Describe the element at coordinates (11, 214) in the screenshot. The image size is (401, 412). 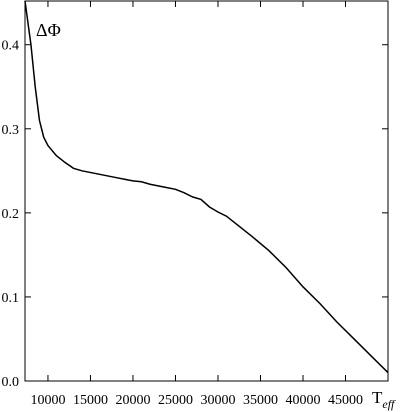
I see `y-tick-label: 0.2` at that location.